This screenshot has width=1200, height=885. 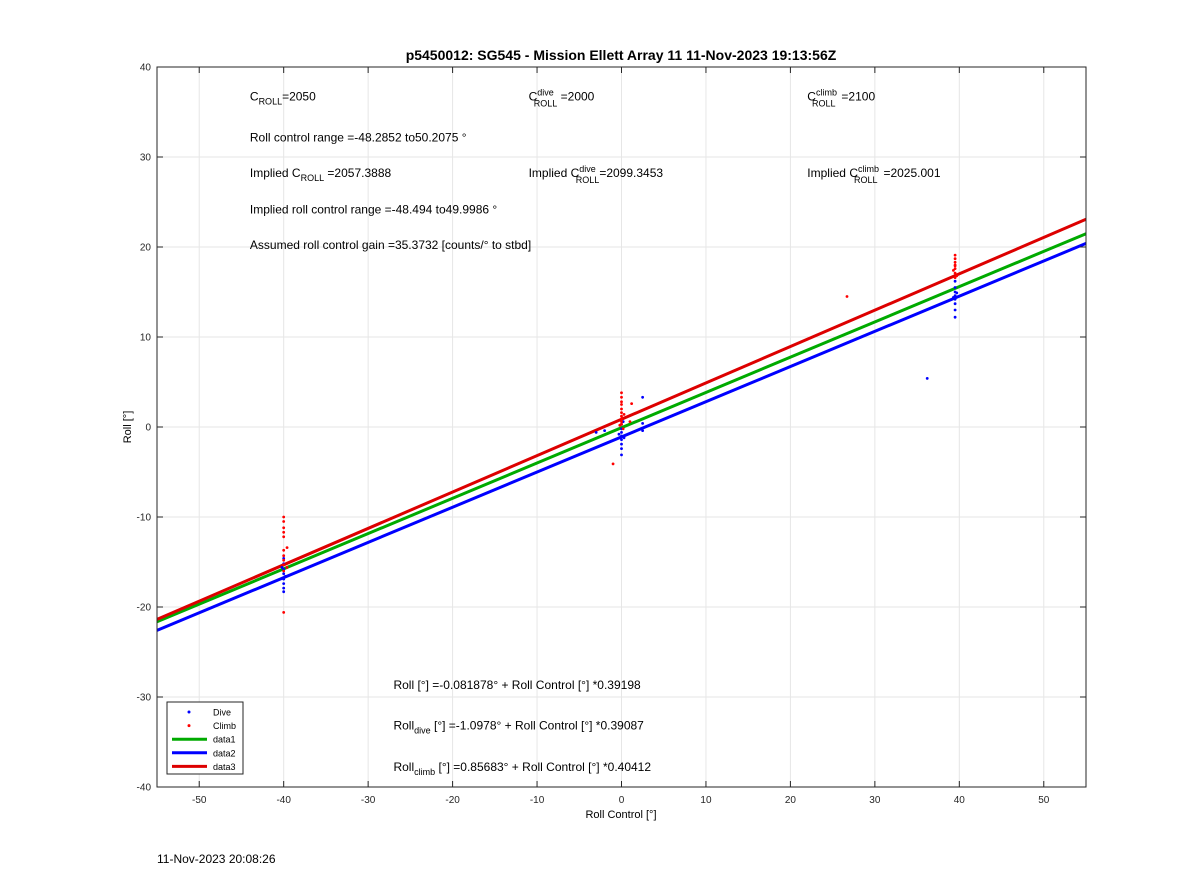 I want to click on y-tick-label: 0, so click(x=148, y=428).